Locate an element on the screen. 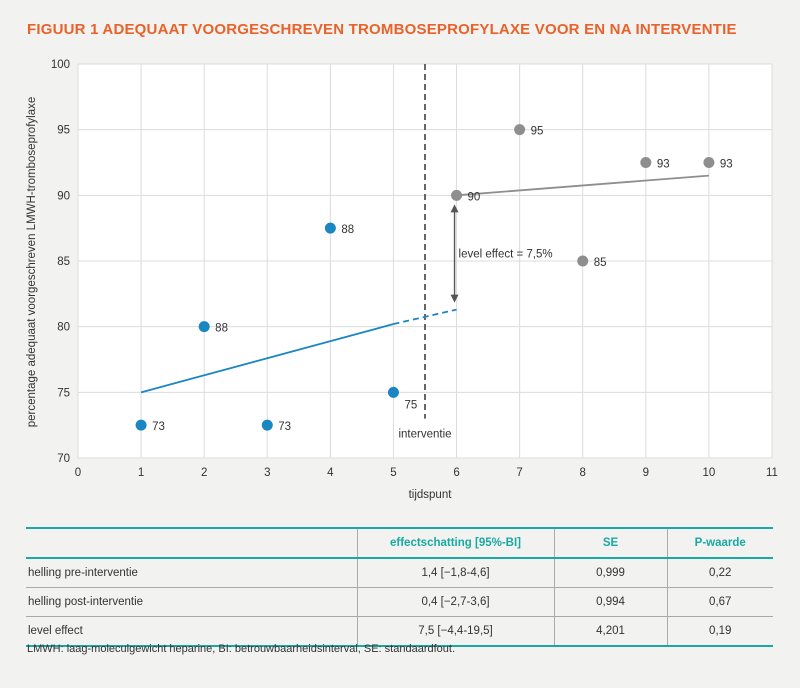 This screenshot has width=800, height=688. post-trend-line is located at coordinates (582, 185).